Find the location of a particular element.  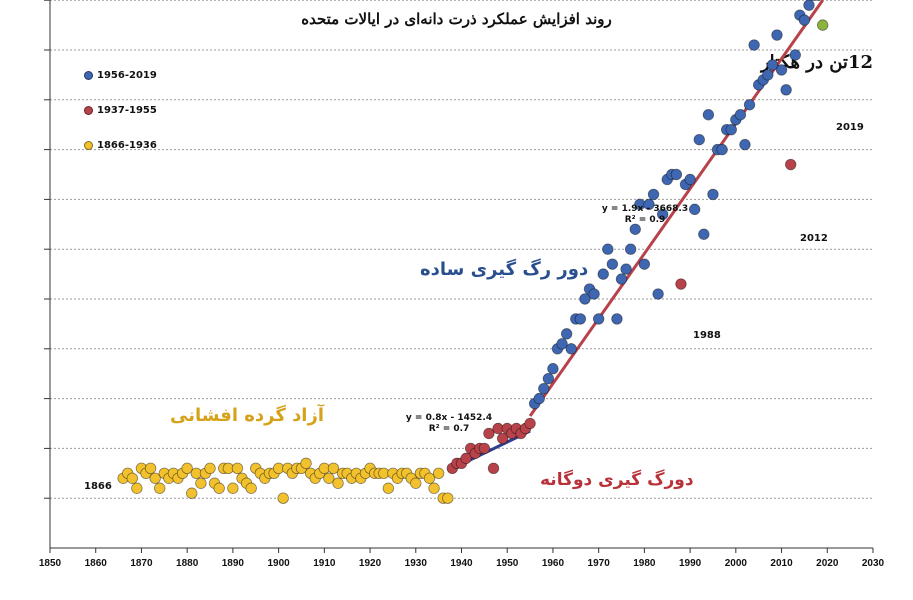

x-tick-label: 1850 is located at coordinates (50, 563).